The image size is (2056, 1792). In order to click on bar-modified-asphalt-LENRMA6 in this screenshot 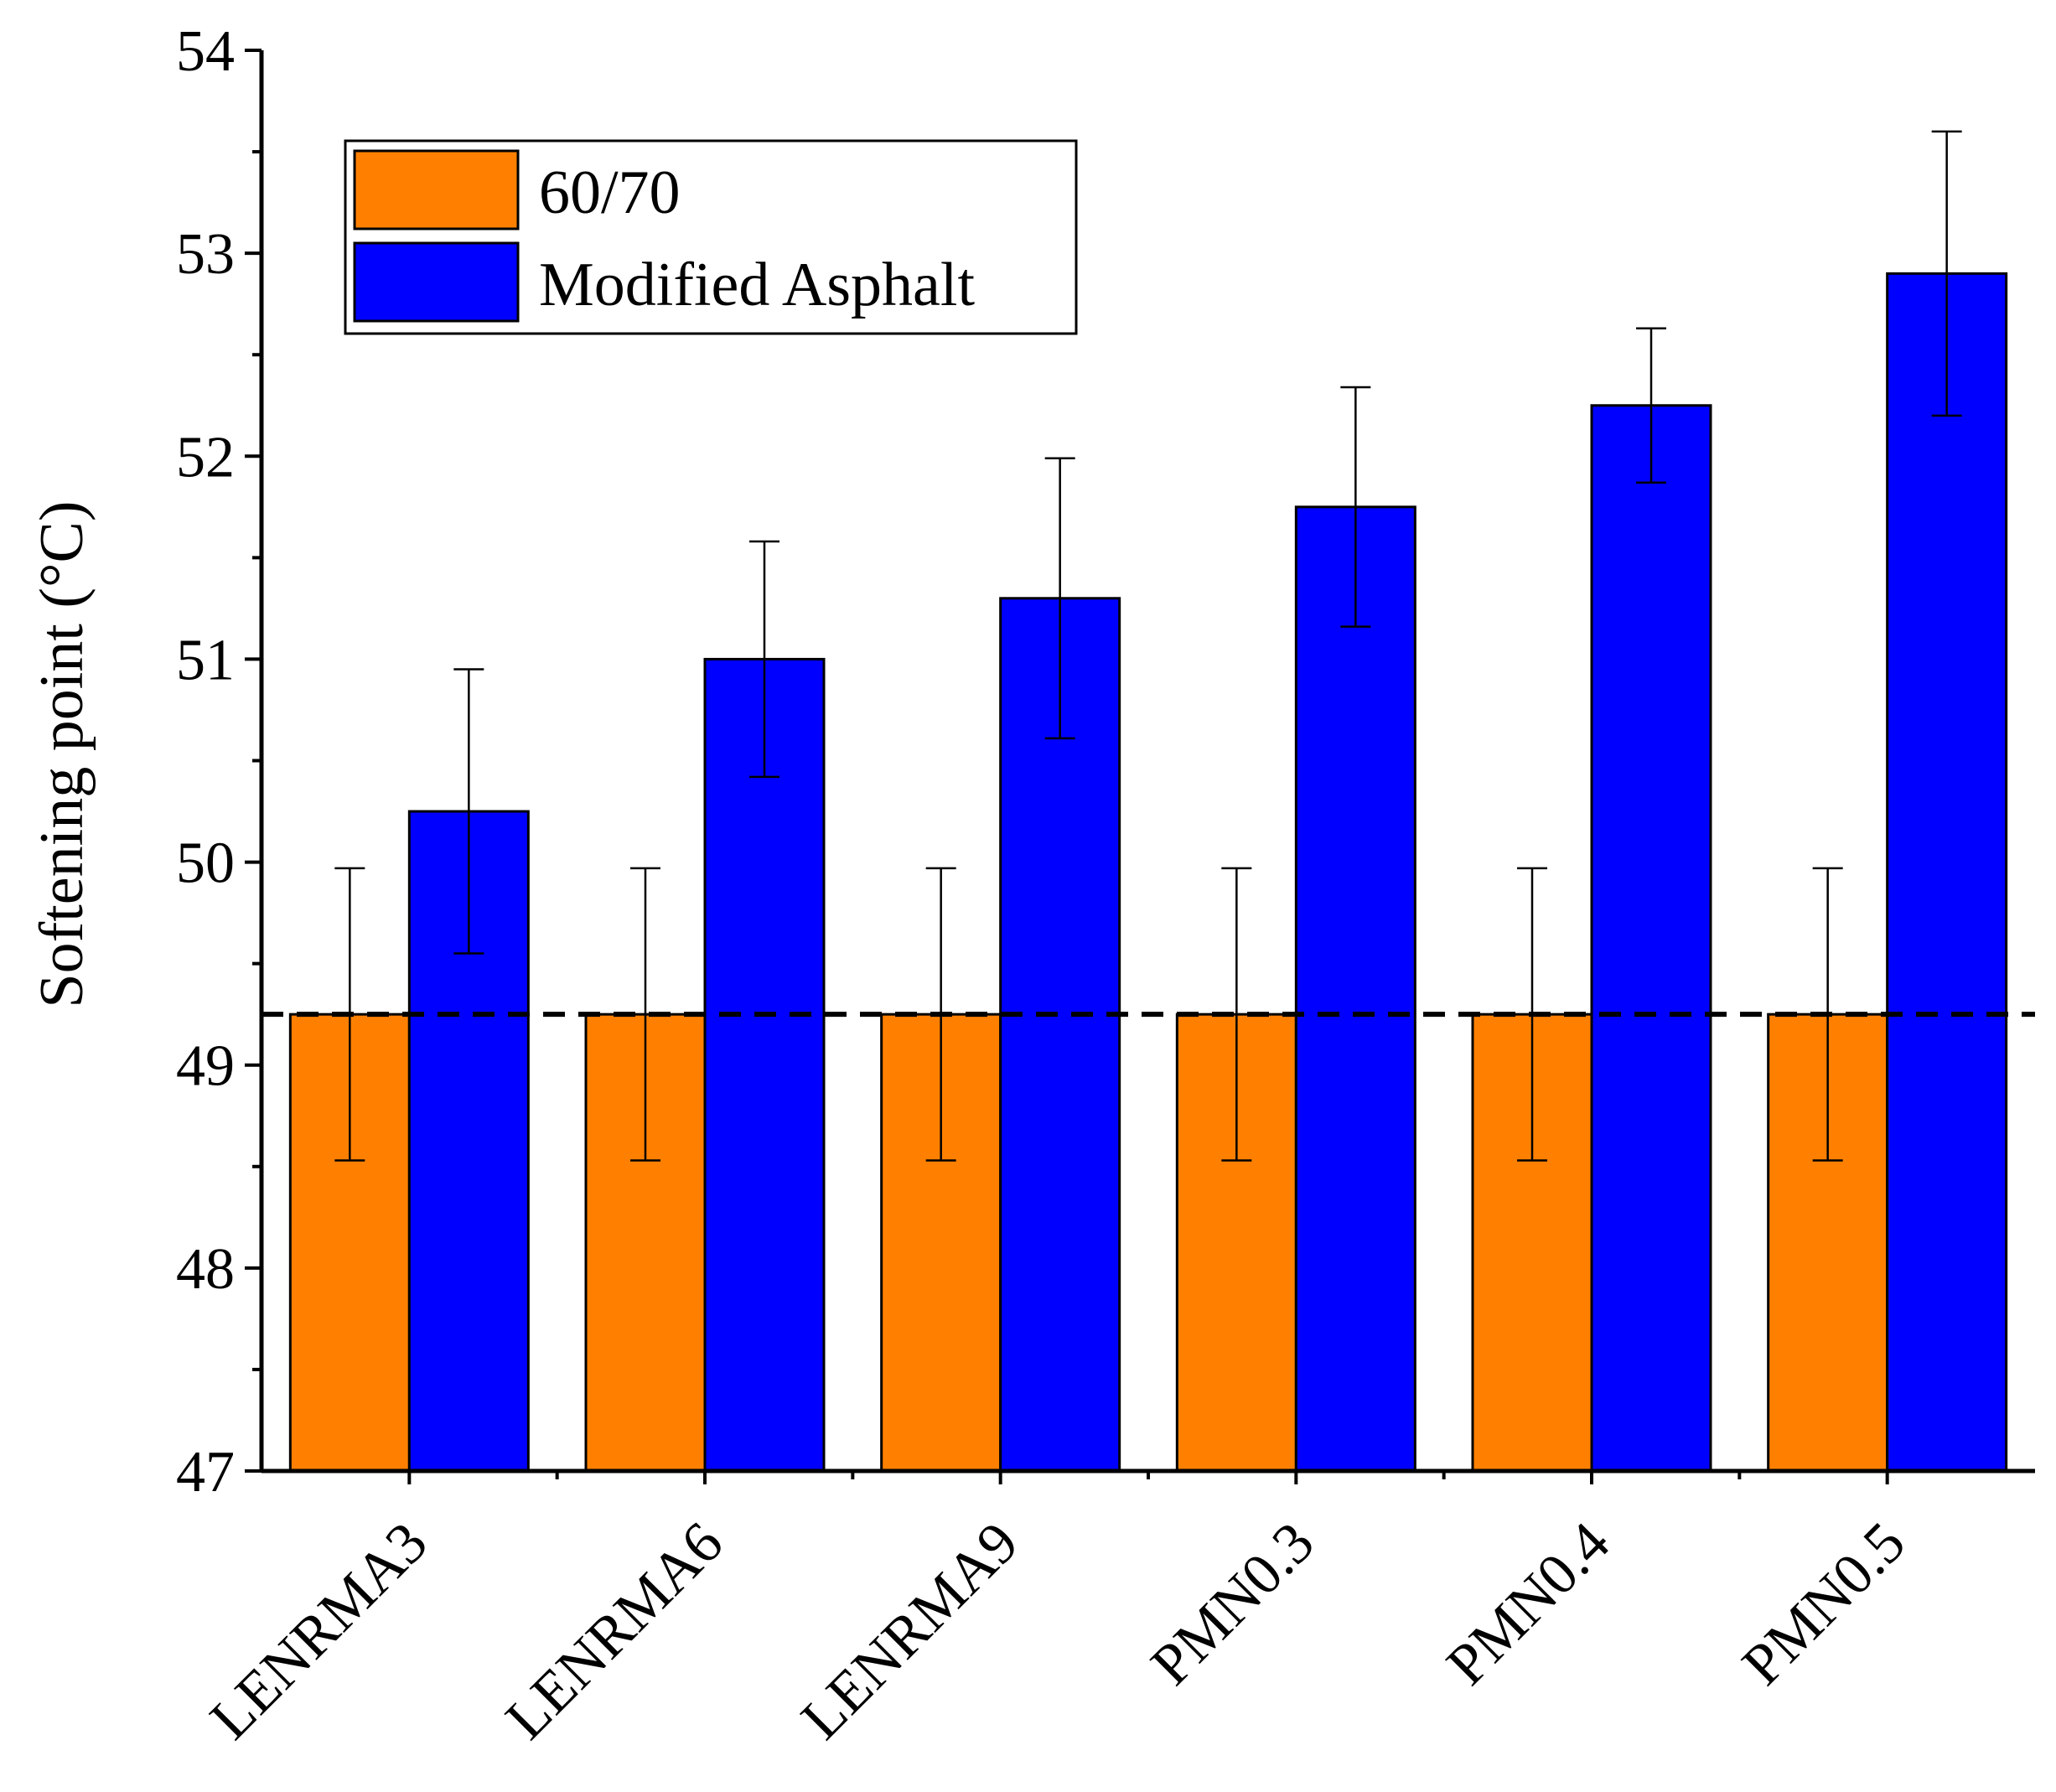, I will do `click(764, 1065)`.